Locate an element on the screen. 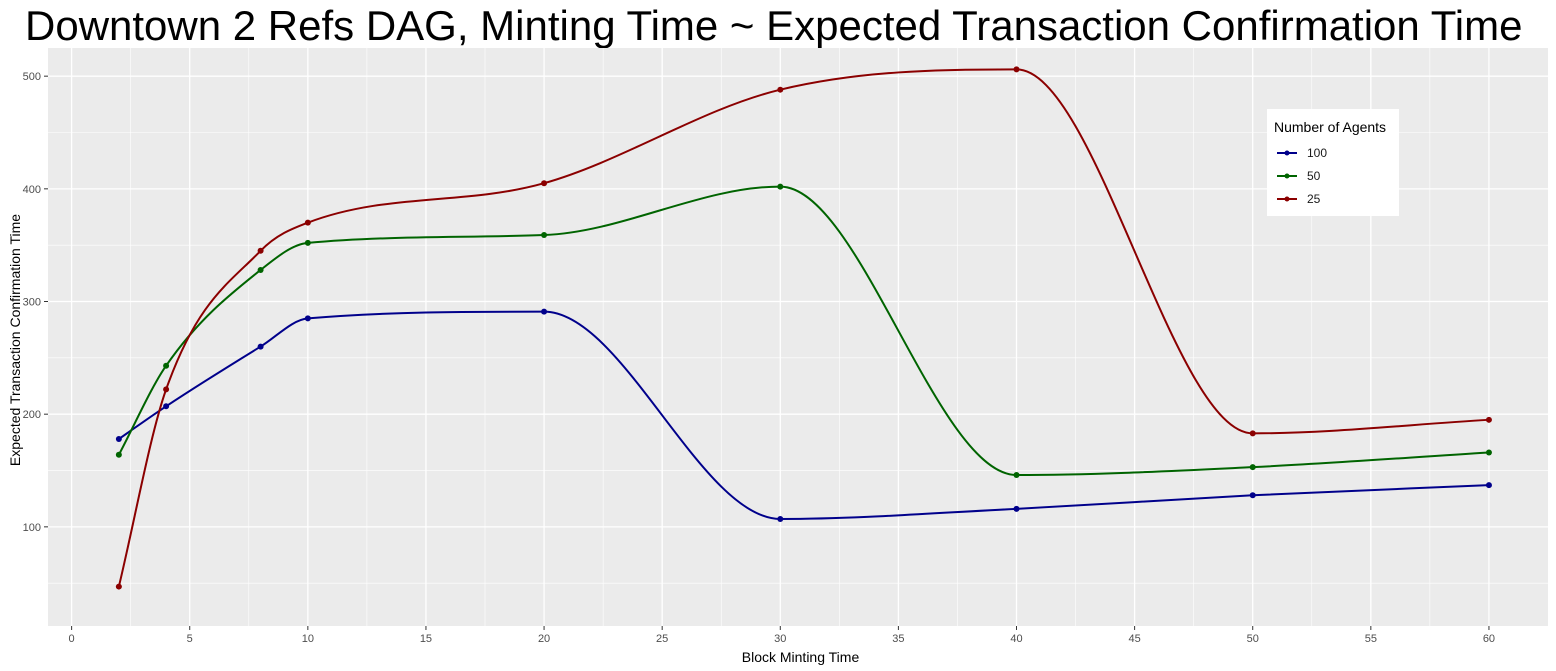 The image size is (1556, 671). legend: Number of Agents 100 50 25 is located at coordinates (1333, 162).